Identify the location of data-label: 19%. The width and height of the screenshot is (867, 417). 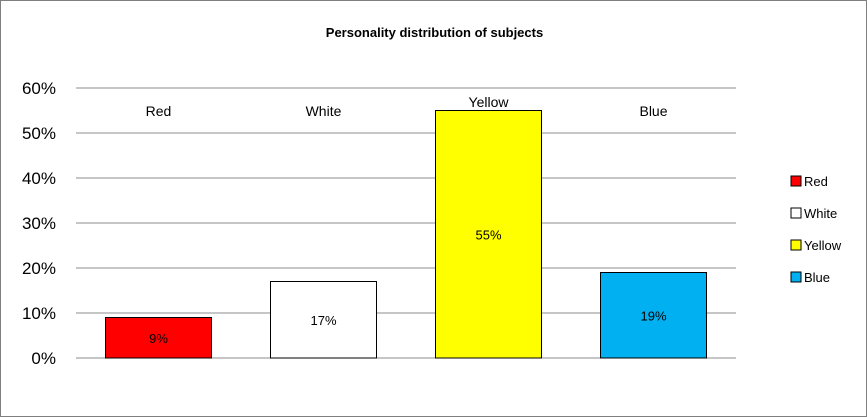
(653, 315).